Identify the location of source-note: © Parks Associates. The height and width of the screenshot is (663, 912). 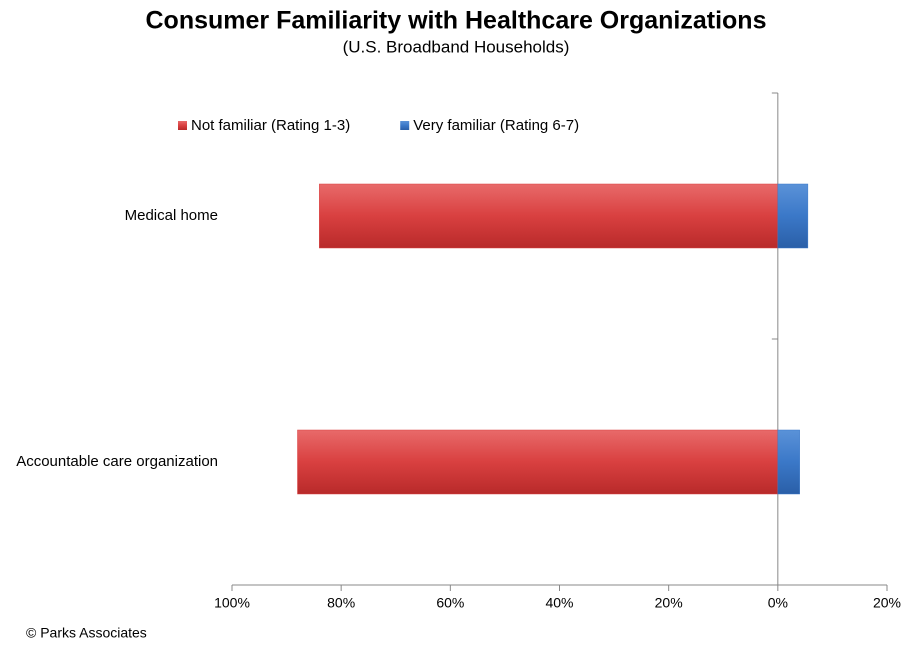
(86, 633).